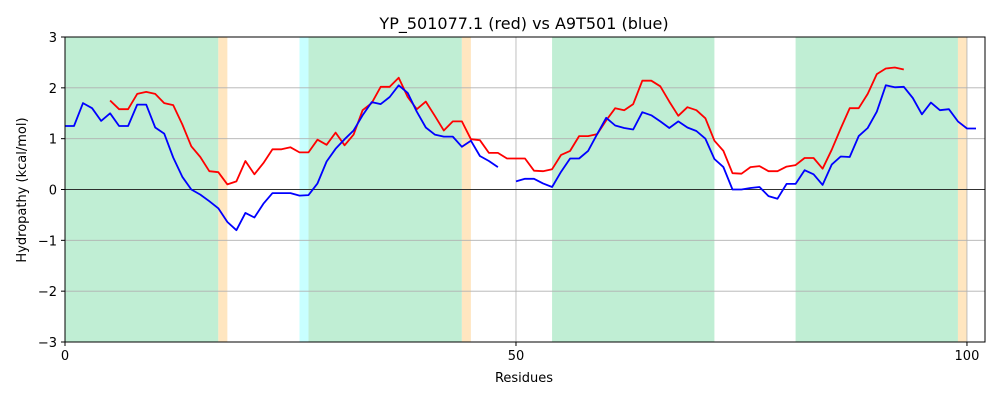 Image resolution: width=1000 pixels, height=400 pixels. What do you see at coordinates (745, 142) in the screenshot?
I see `blue-series-line` at bounding box center [745, 142].